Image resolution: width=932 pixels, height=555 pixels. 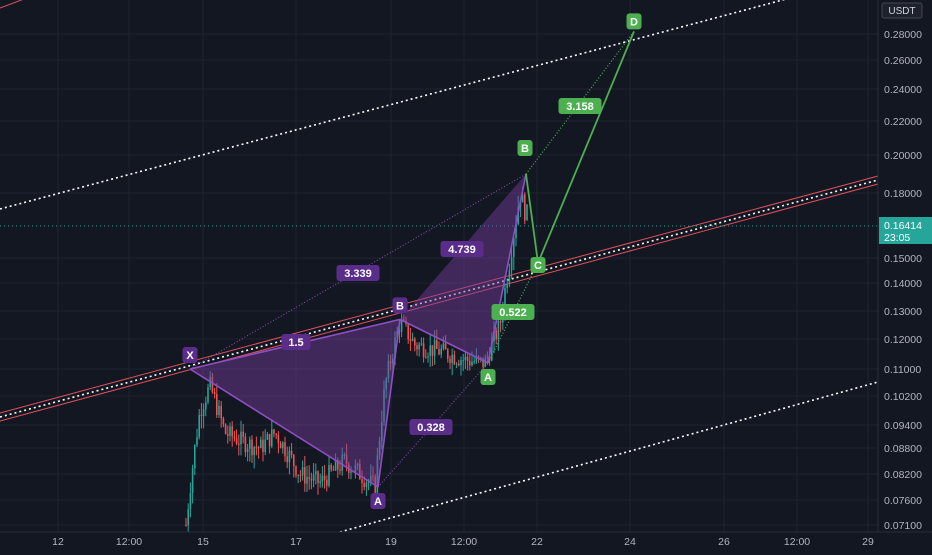 I want to click on ratio-0-328-bg, so click(x=431, y=427).